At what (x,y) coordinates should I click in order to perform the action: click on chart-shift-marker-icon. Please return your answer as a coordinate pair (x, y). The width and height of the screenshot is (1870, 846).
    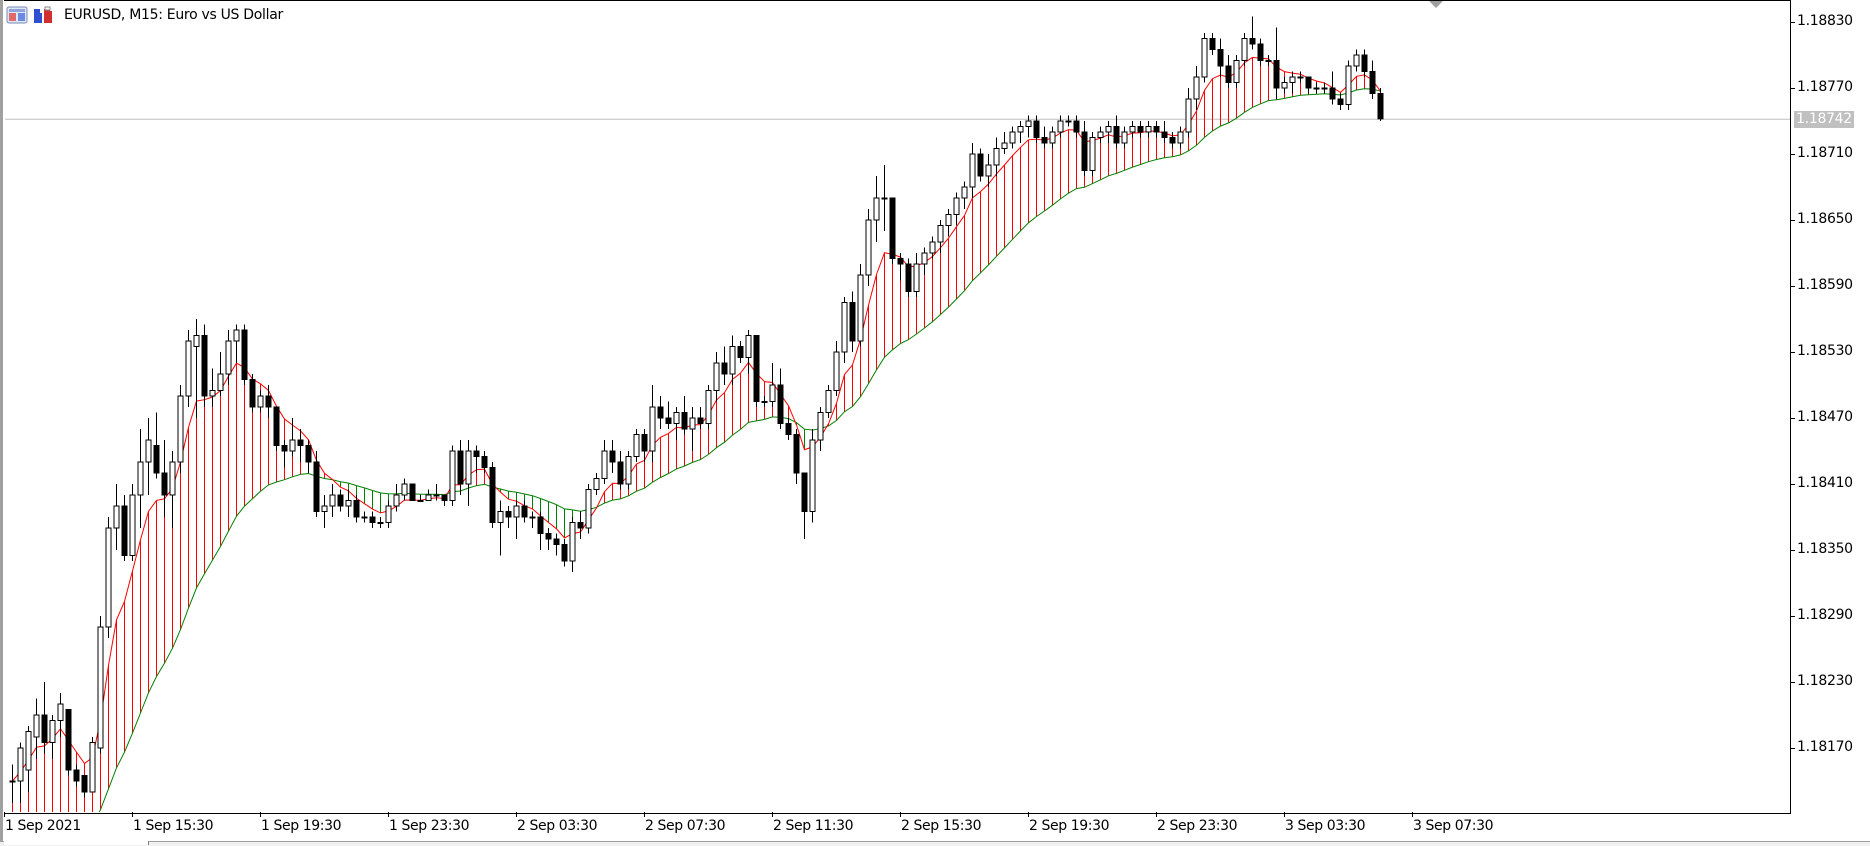
    Looking at the image, I should click on (1436, 4).